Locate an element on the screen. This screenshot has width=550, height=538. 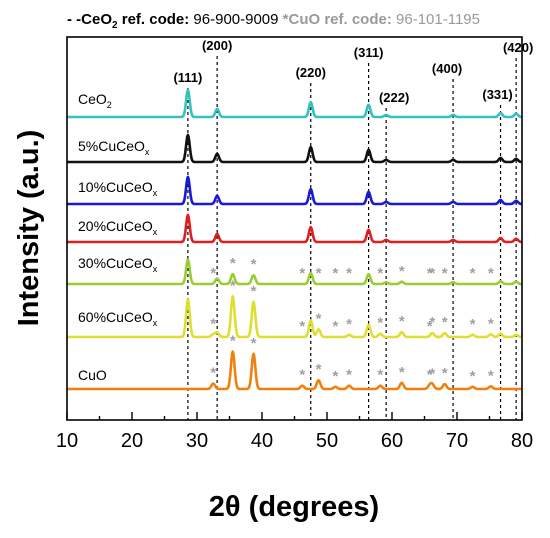
hkl-label-222: (222) is located at coordinates (394, 97).